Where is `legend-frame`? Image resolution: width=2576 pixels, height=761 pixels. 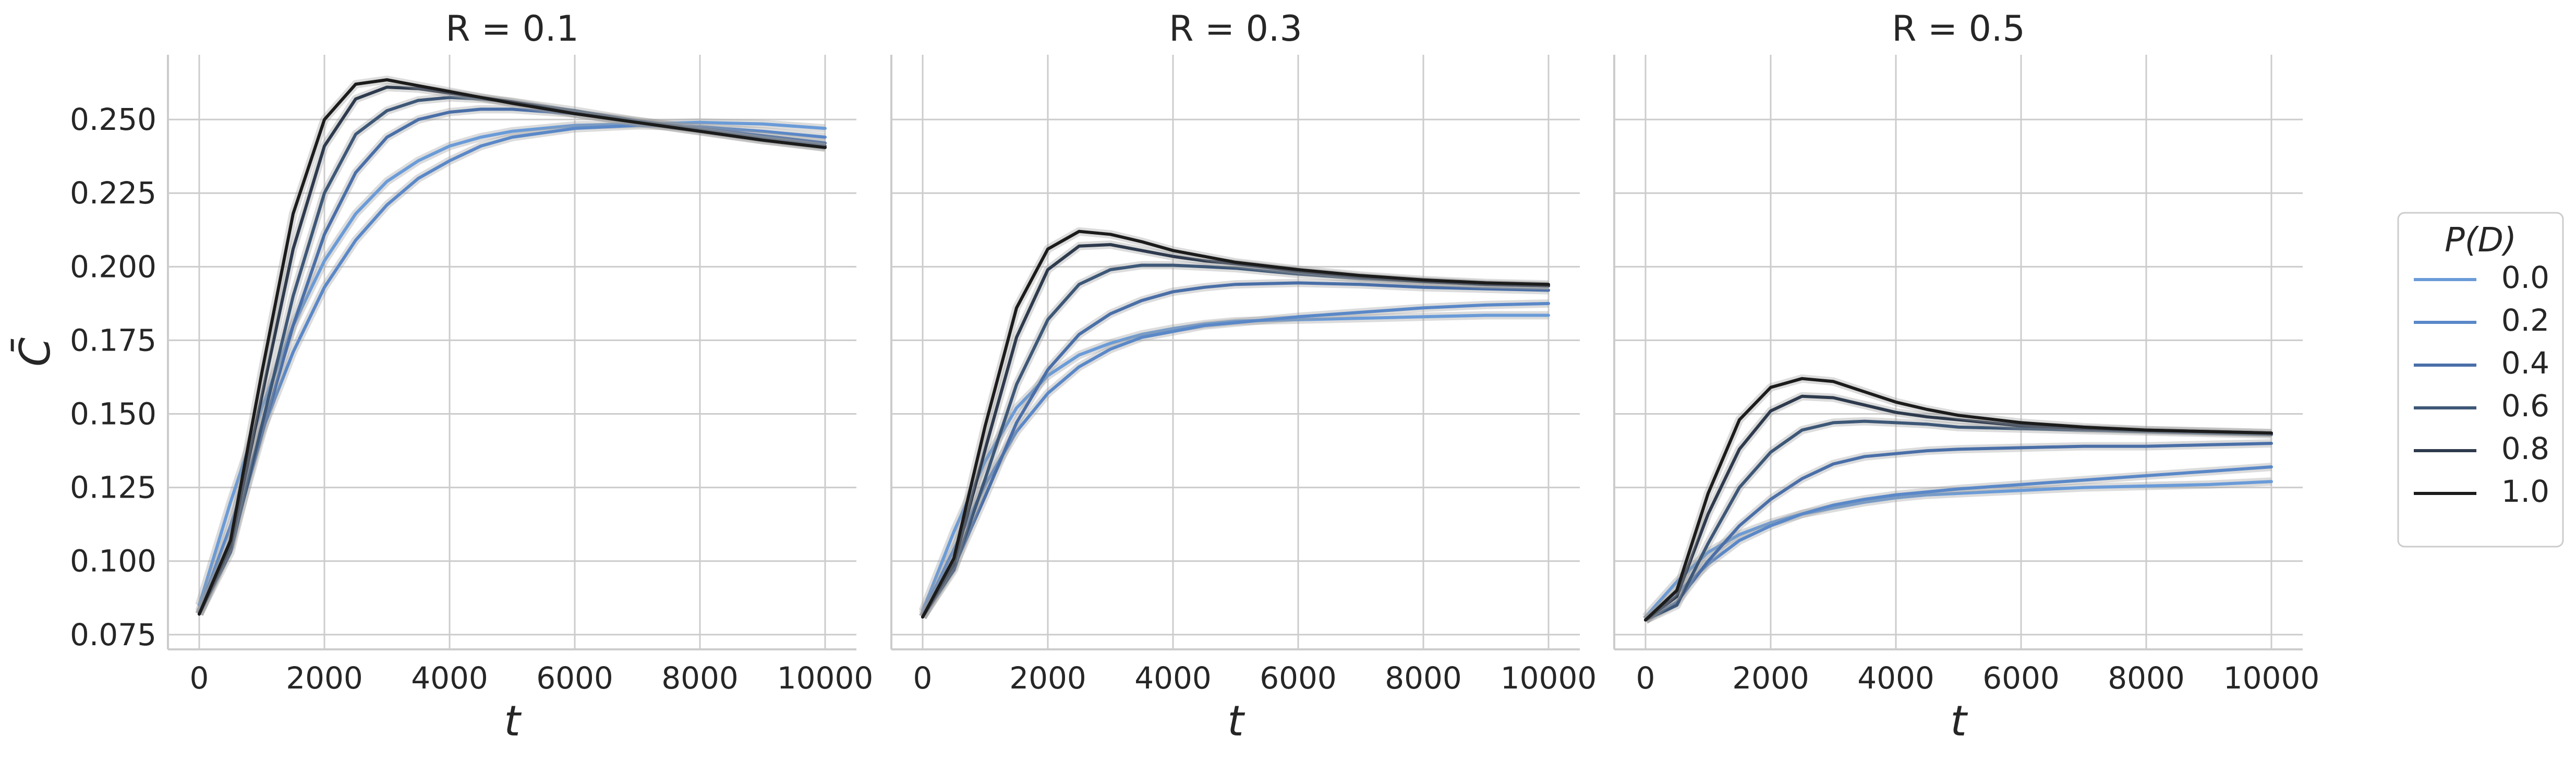 legend-frame is located at coordinates (2480, 380).